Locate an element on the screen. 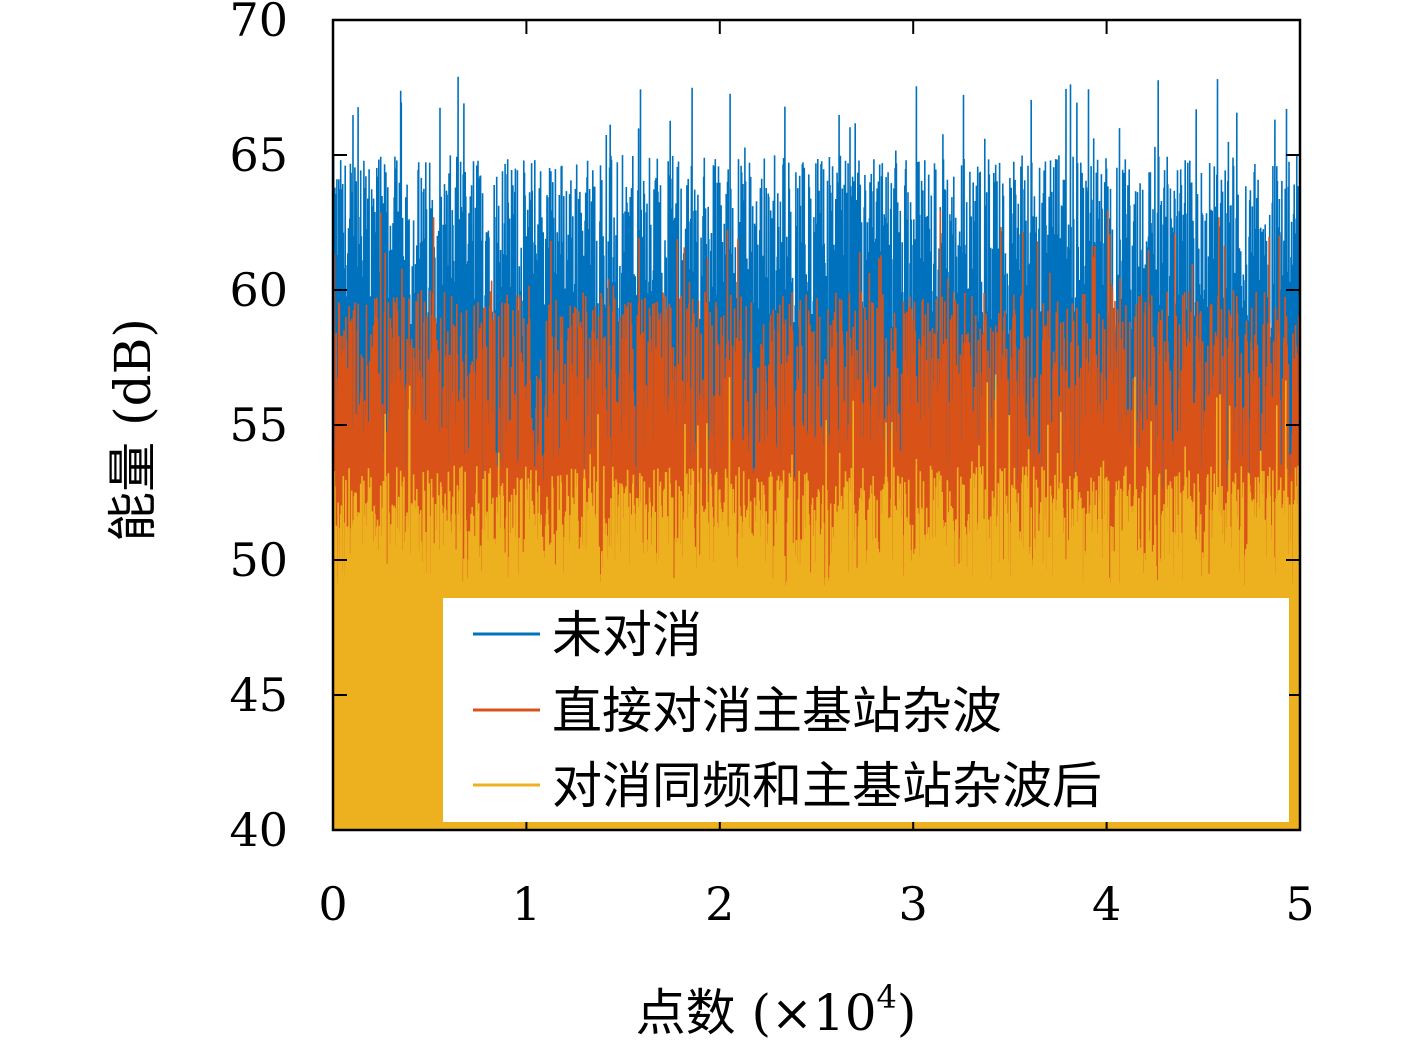  x-axis-label-text: 点数 (×10 is located at coordinates (756, 1013).